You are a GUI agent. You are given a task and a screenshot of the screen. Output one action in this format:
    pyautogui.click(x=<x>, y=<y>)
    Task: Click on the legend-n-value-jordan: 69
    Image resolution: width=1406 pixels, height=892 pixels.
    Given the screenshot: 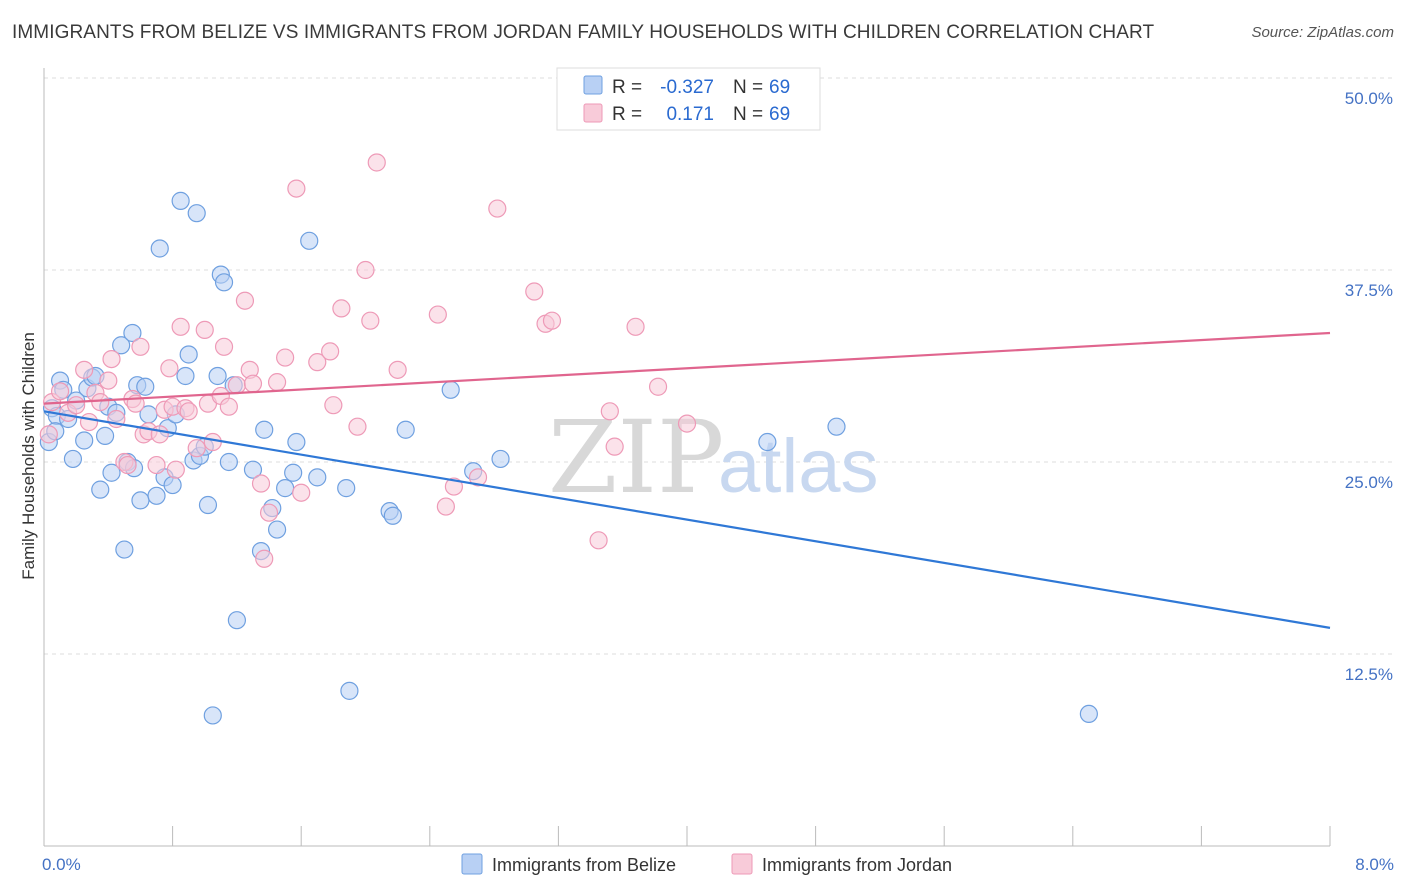 What is the action you would take?
    pyautogui.click(x=779, y=114)
    